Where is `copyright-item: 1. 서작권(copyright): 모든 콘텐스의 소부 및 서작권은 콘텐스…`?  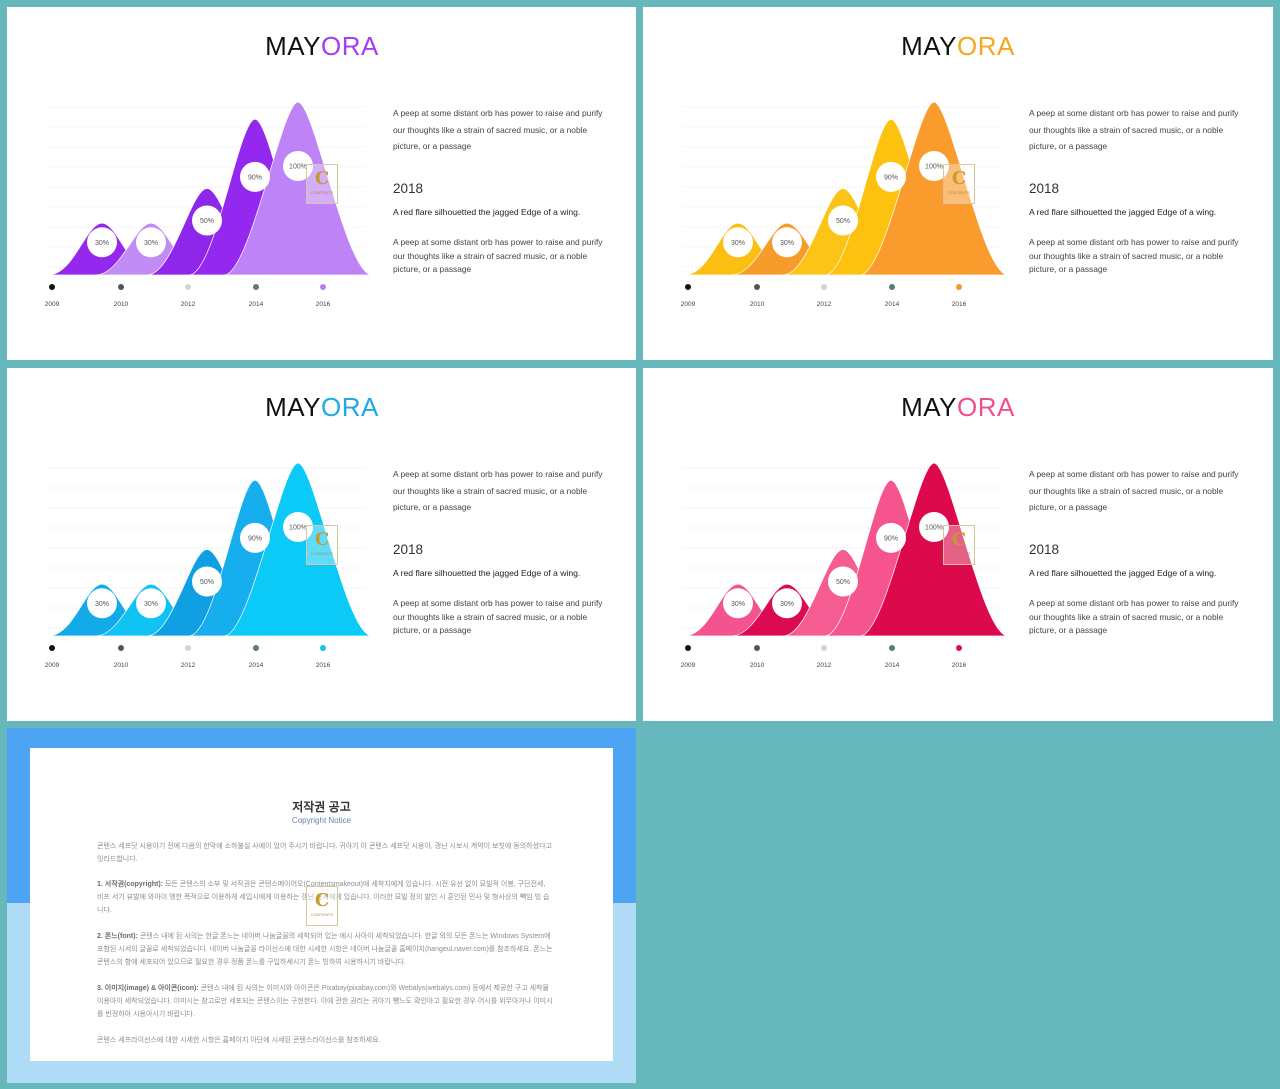
copyright-item: 1. 서작권(copyright): 모든 콘텐스의 소부 및 서작권은 콘텐스… is located at coordinates (323, 897).